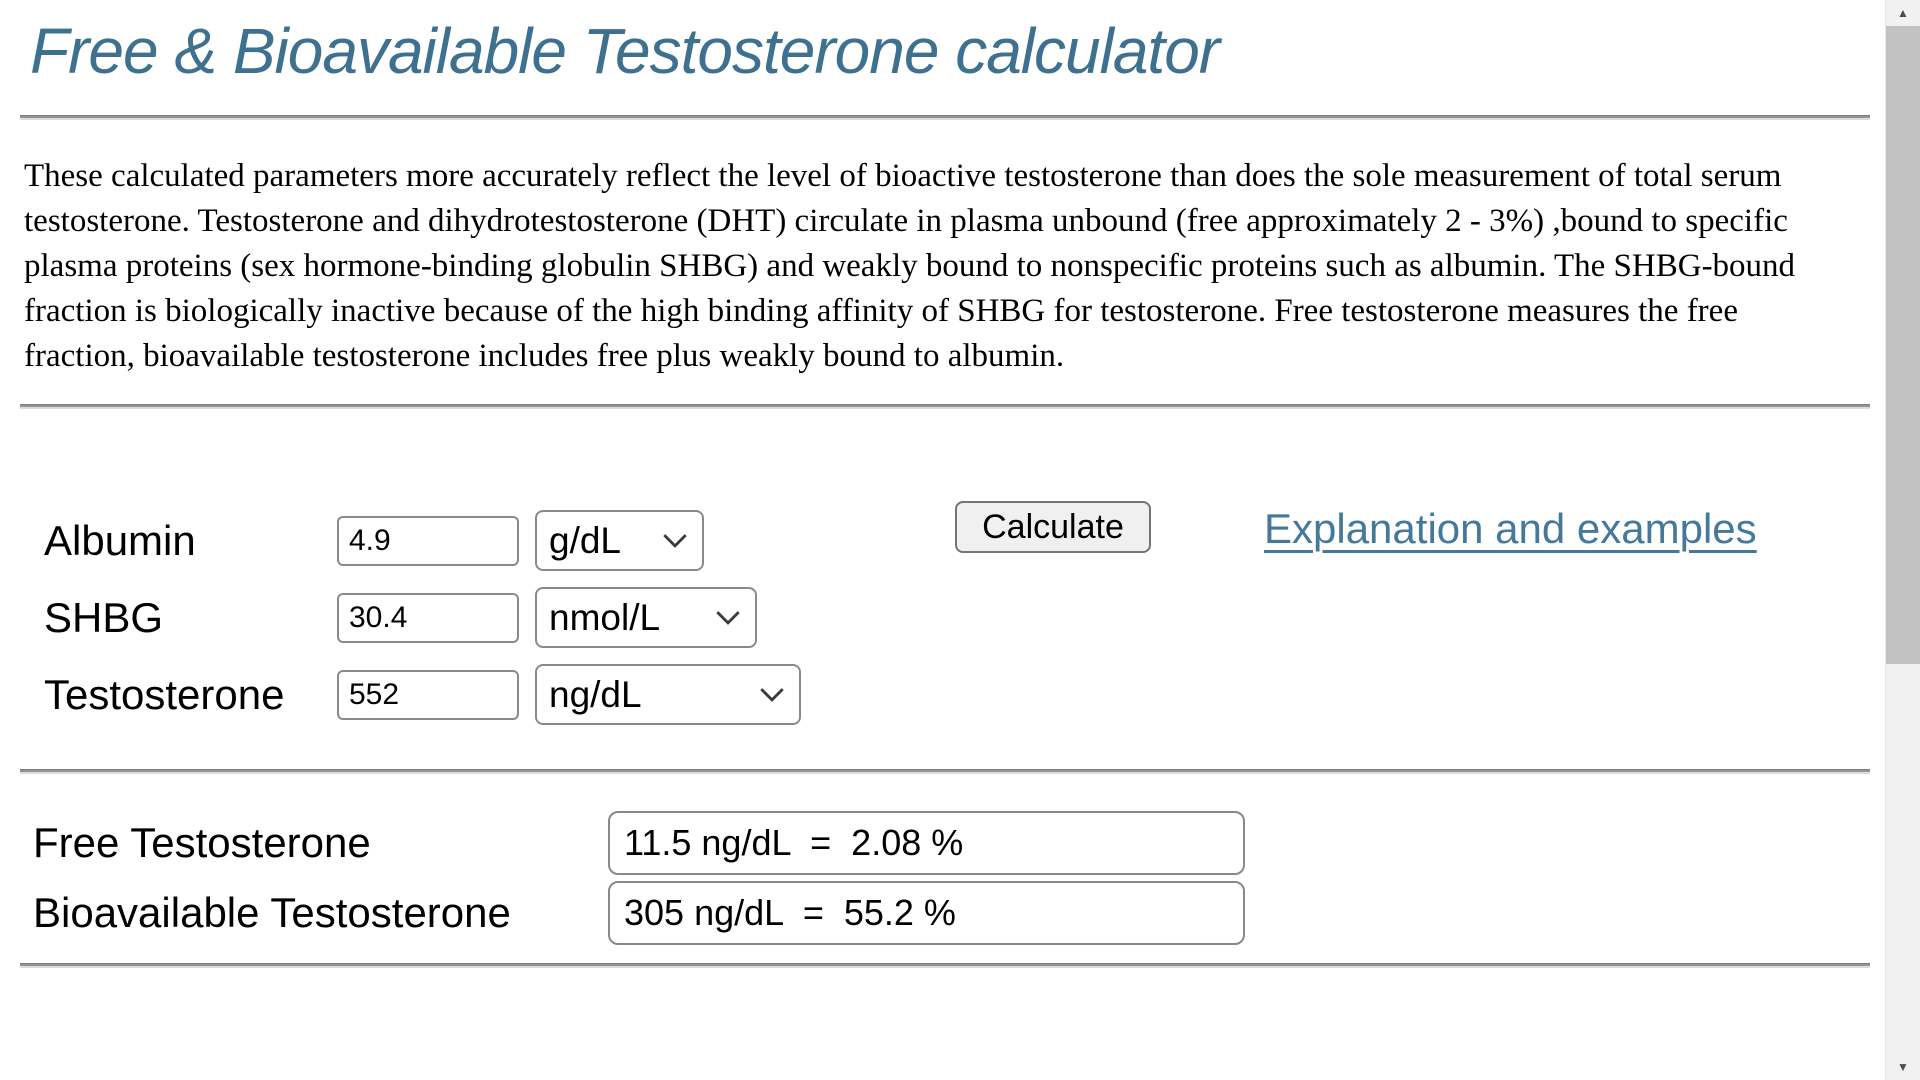 The width and height of the screenshot is (1920, 1080). I want to click on scrollbar-down-button: ▼, so click(1903, 1067).